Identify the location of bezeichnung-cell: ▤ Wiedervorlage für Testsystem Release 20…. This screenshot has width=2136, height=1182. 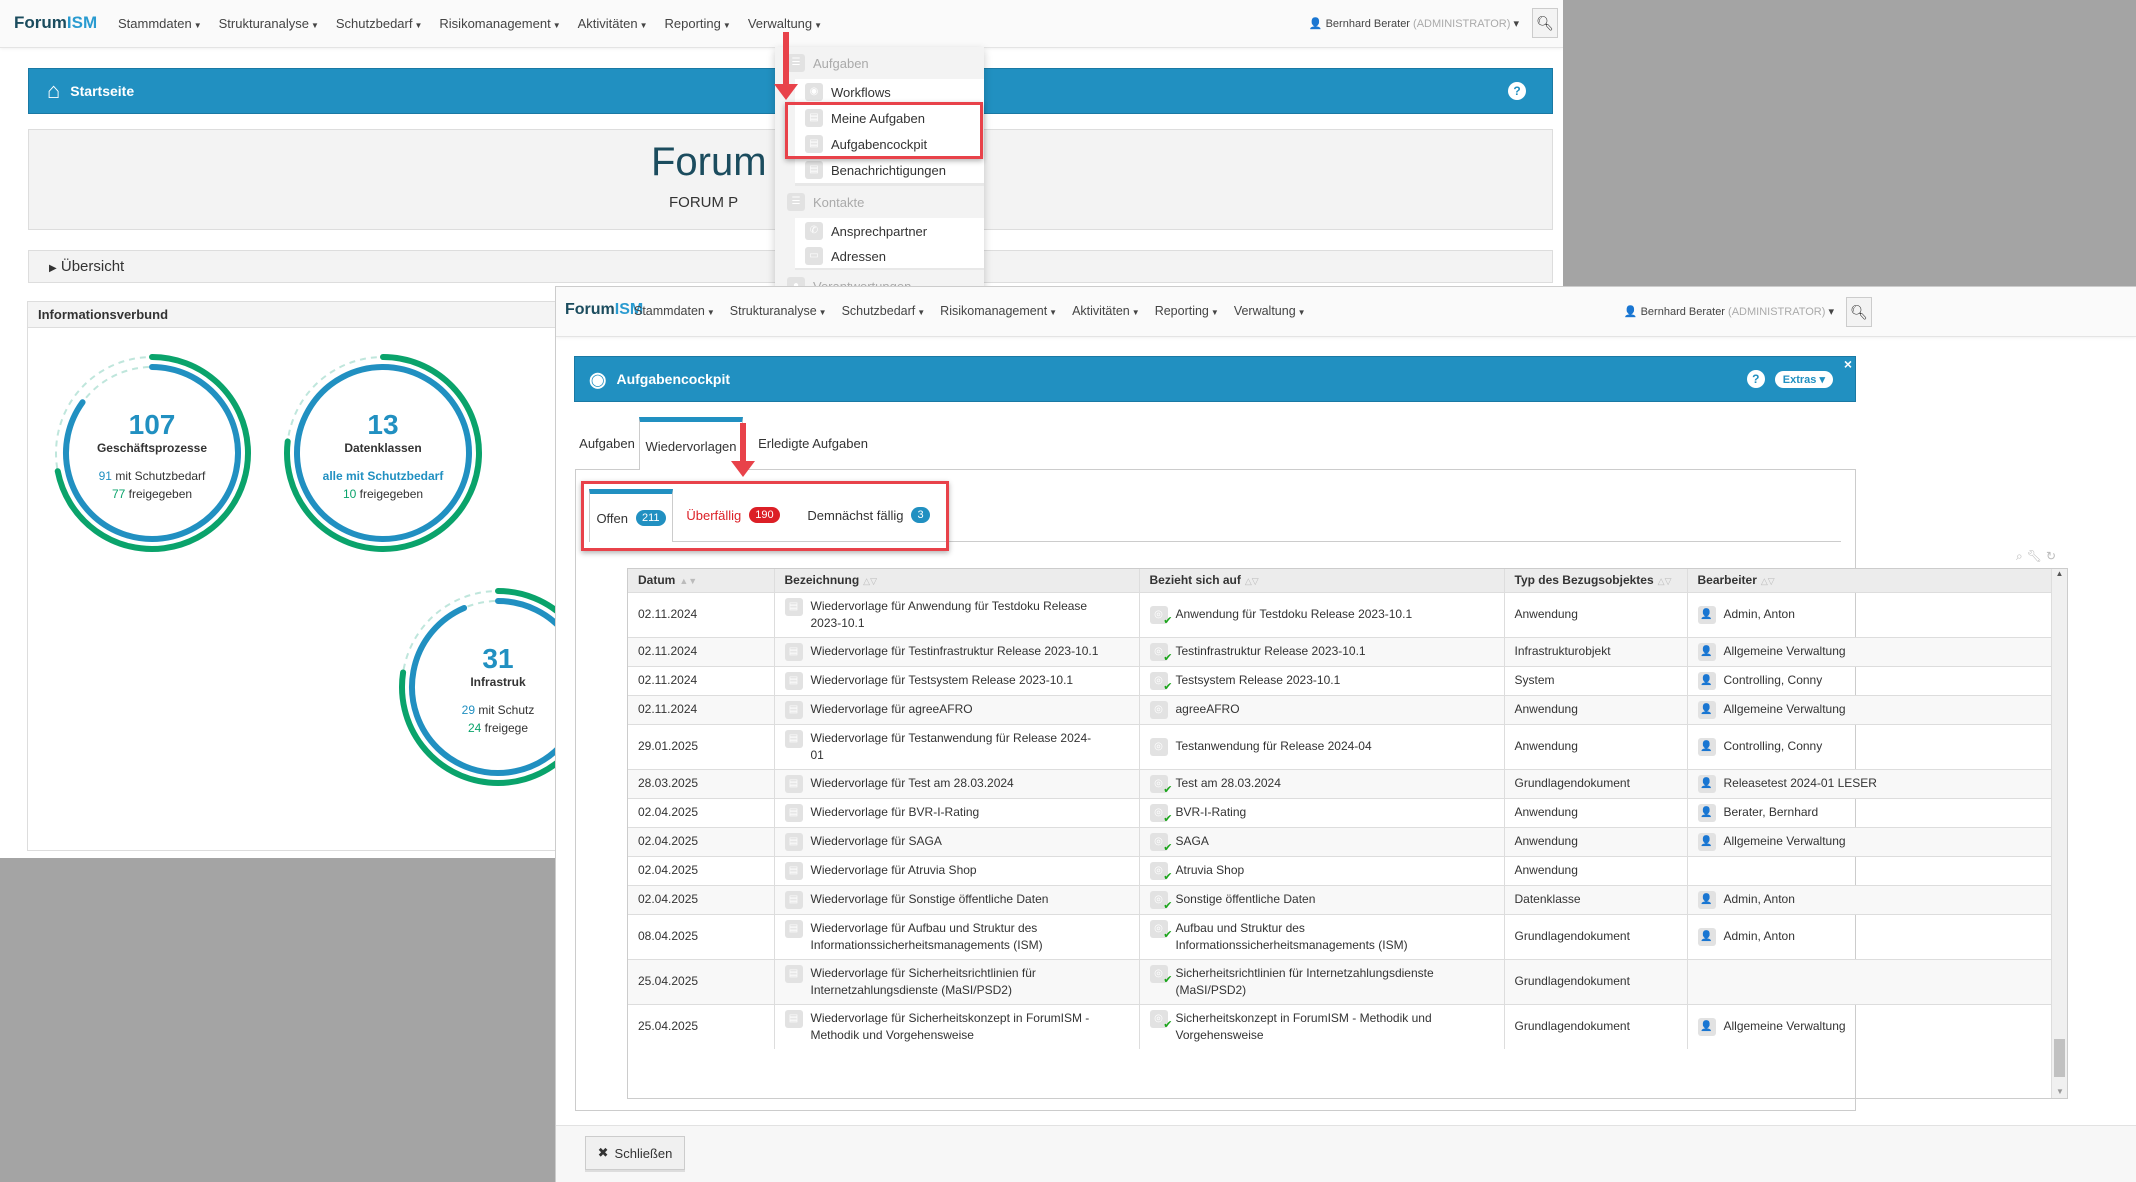
(957, 680).